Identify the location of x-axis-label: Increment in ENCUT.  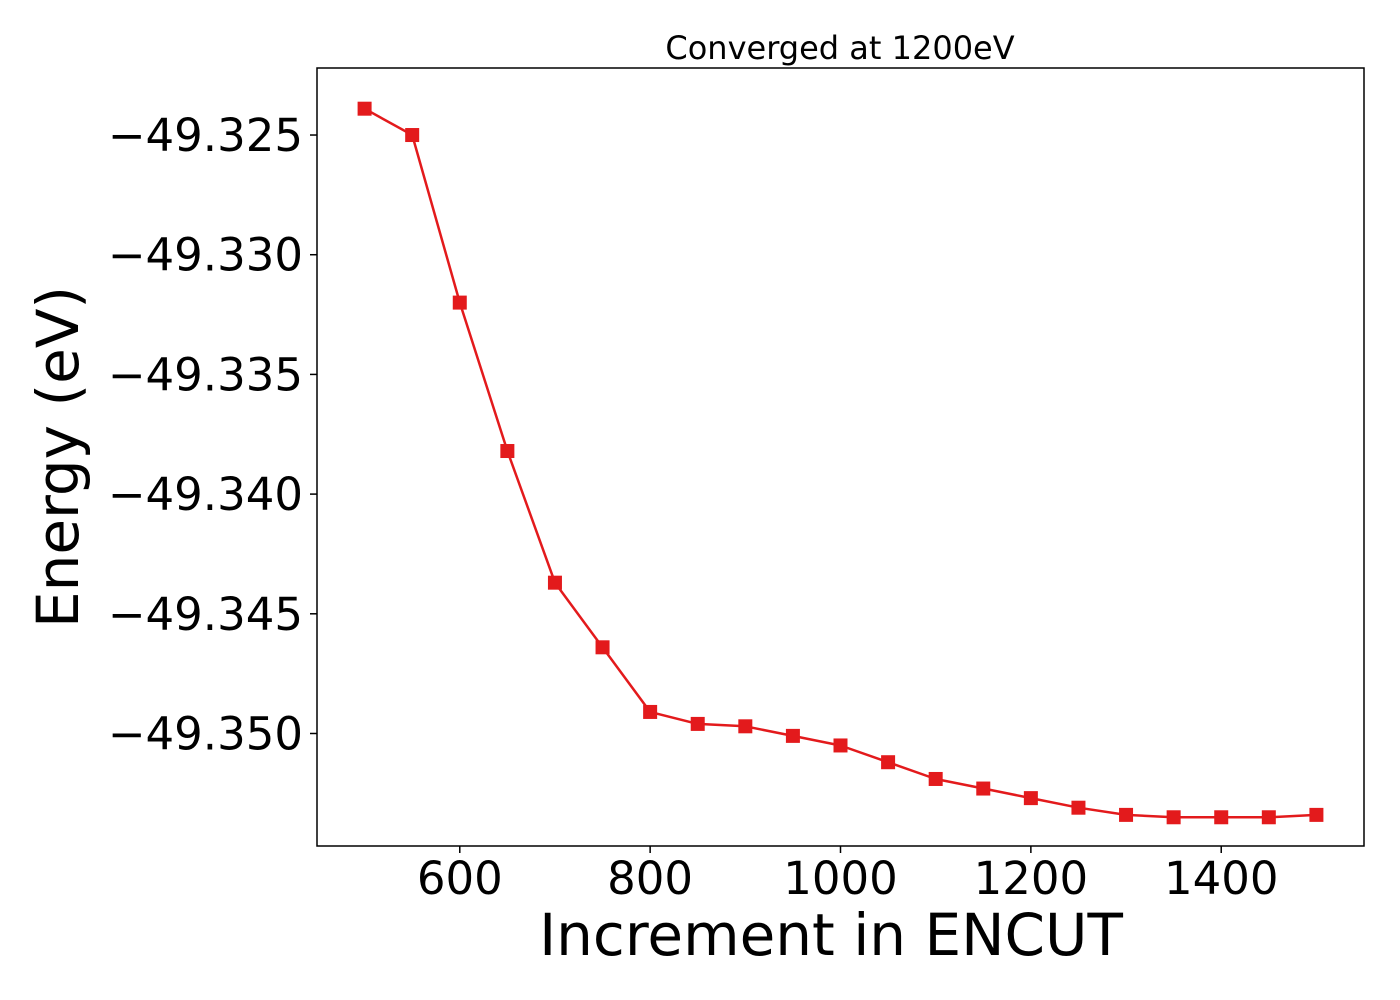
(831, 935).